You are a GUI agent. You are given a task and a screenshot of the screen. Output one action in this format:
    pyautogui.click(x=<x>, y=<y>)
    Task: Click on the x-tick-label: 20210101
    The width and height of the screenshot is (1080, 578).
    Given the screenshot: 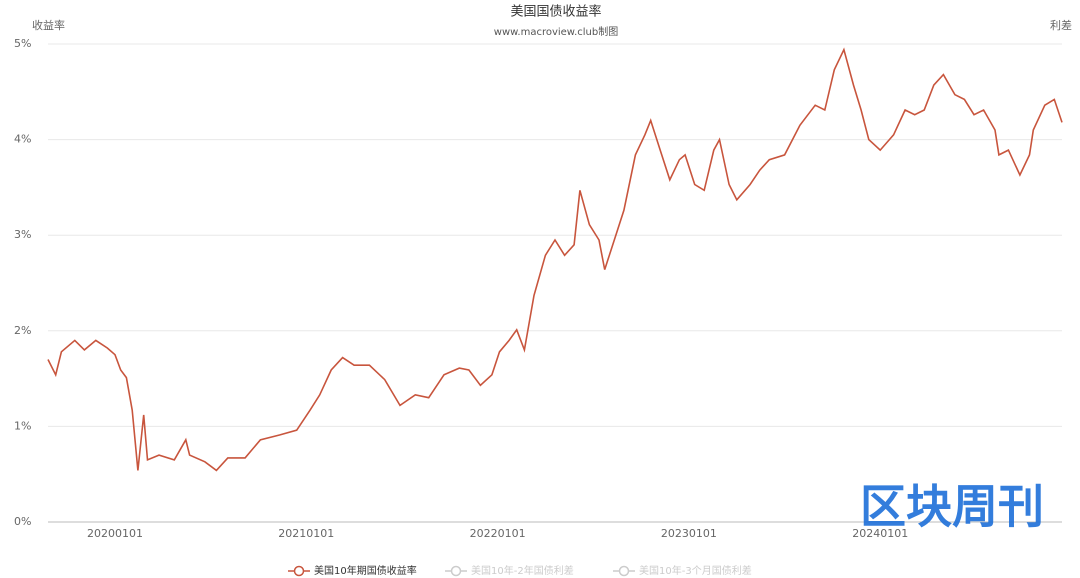 What is the action you would take?
    pyautogui.click(x=306, y=533)
    